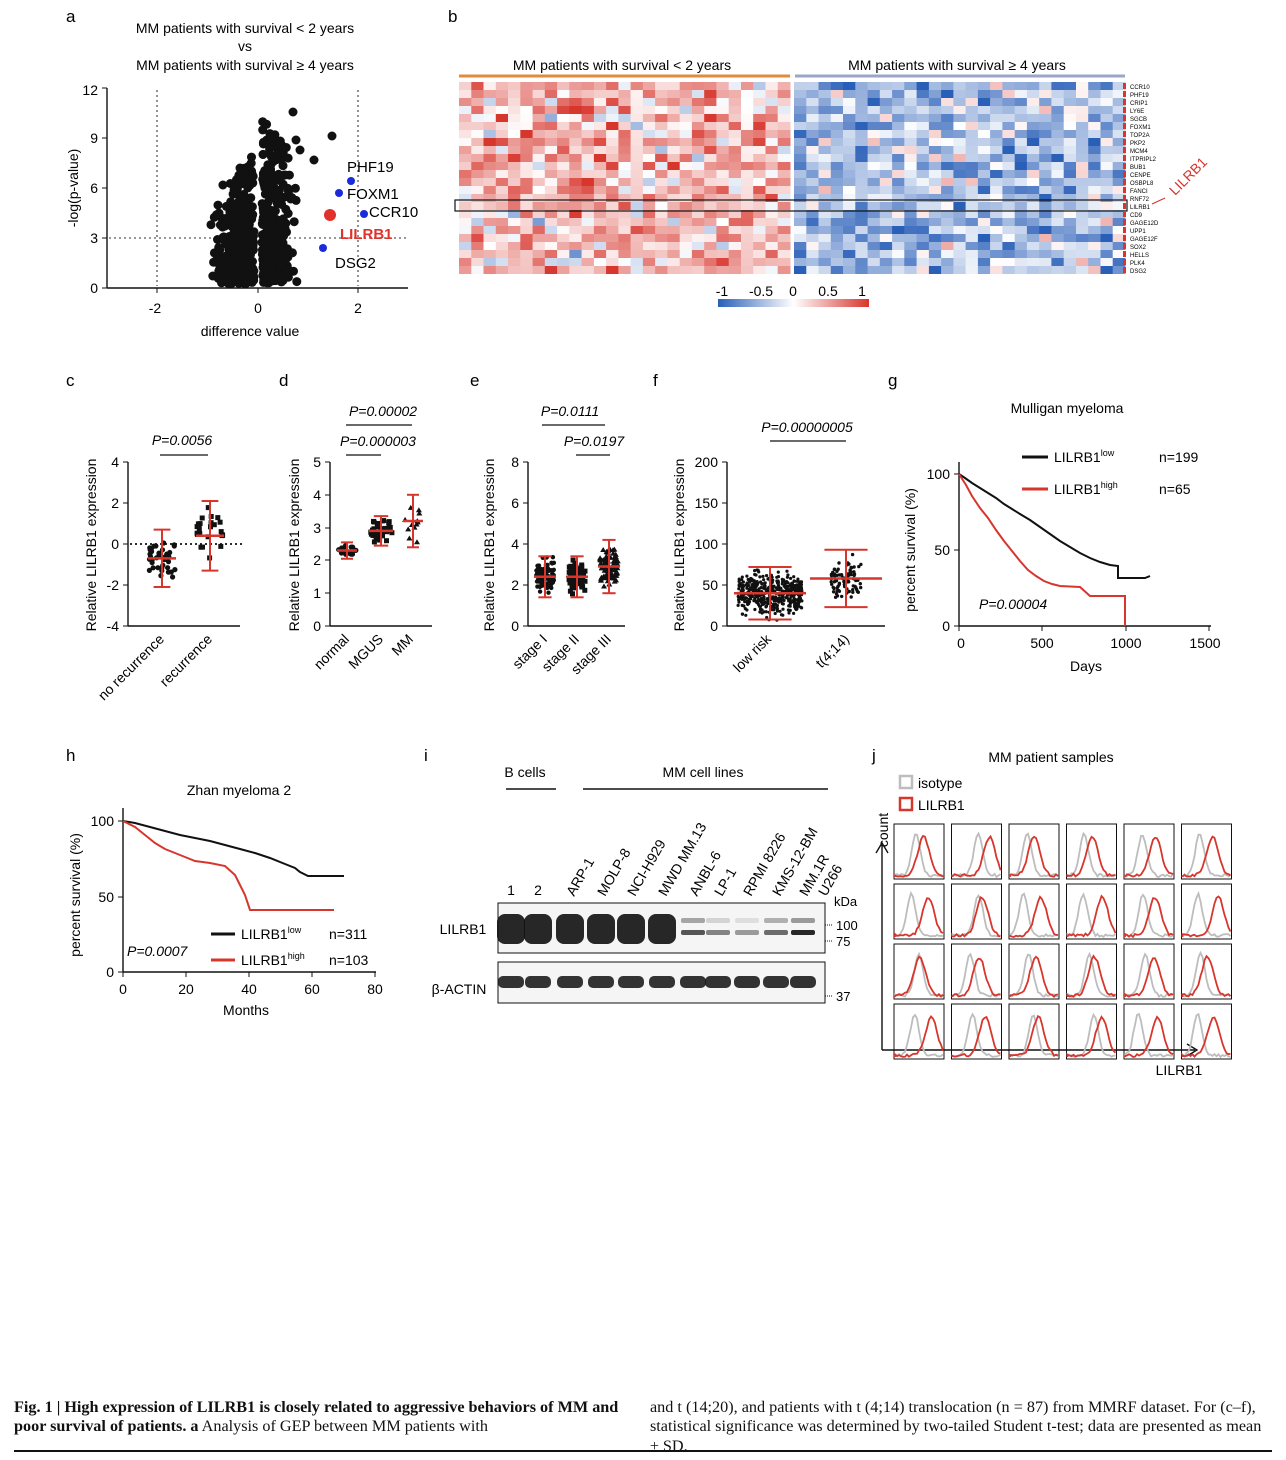  What do you see at coordinates (942, 550) in the screenshot?
I see `panel-g-ytick: 50` at bounding box center [942, 550].